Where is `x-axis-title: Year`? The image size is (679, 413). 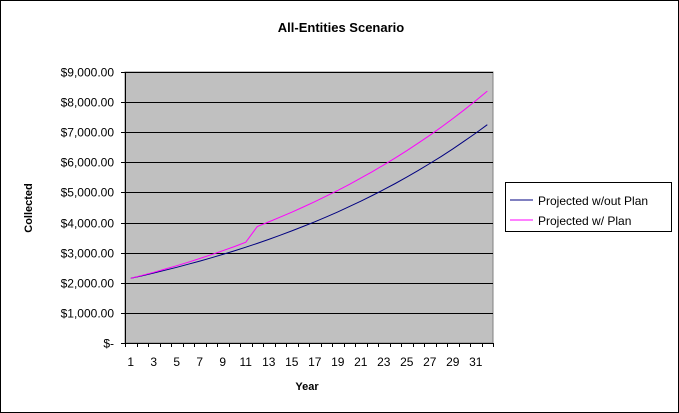 x-axis-title: Year is located at coordinates (307, 387).